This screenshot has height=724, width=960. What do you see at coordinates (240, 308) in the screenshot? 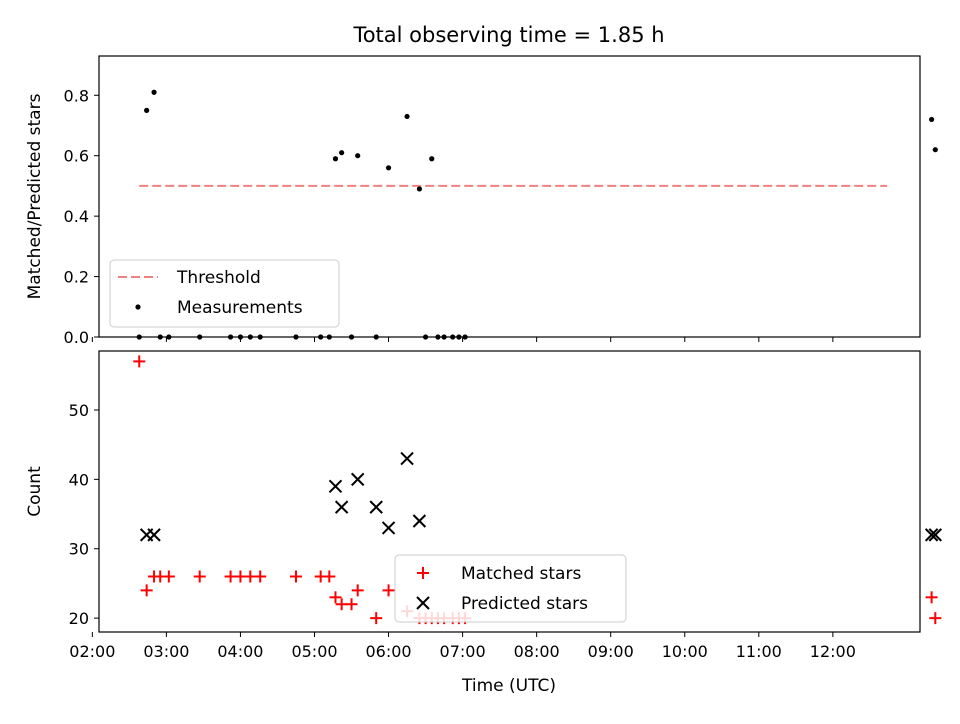
I see `legend-measurement-label: Measurements` at bounding box center [240, 308].